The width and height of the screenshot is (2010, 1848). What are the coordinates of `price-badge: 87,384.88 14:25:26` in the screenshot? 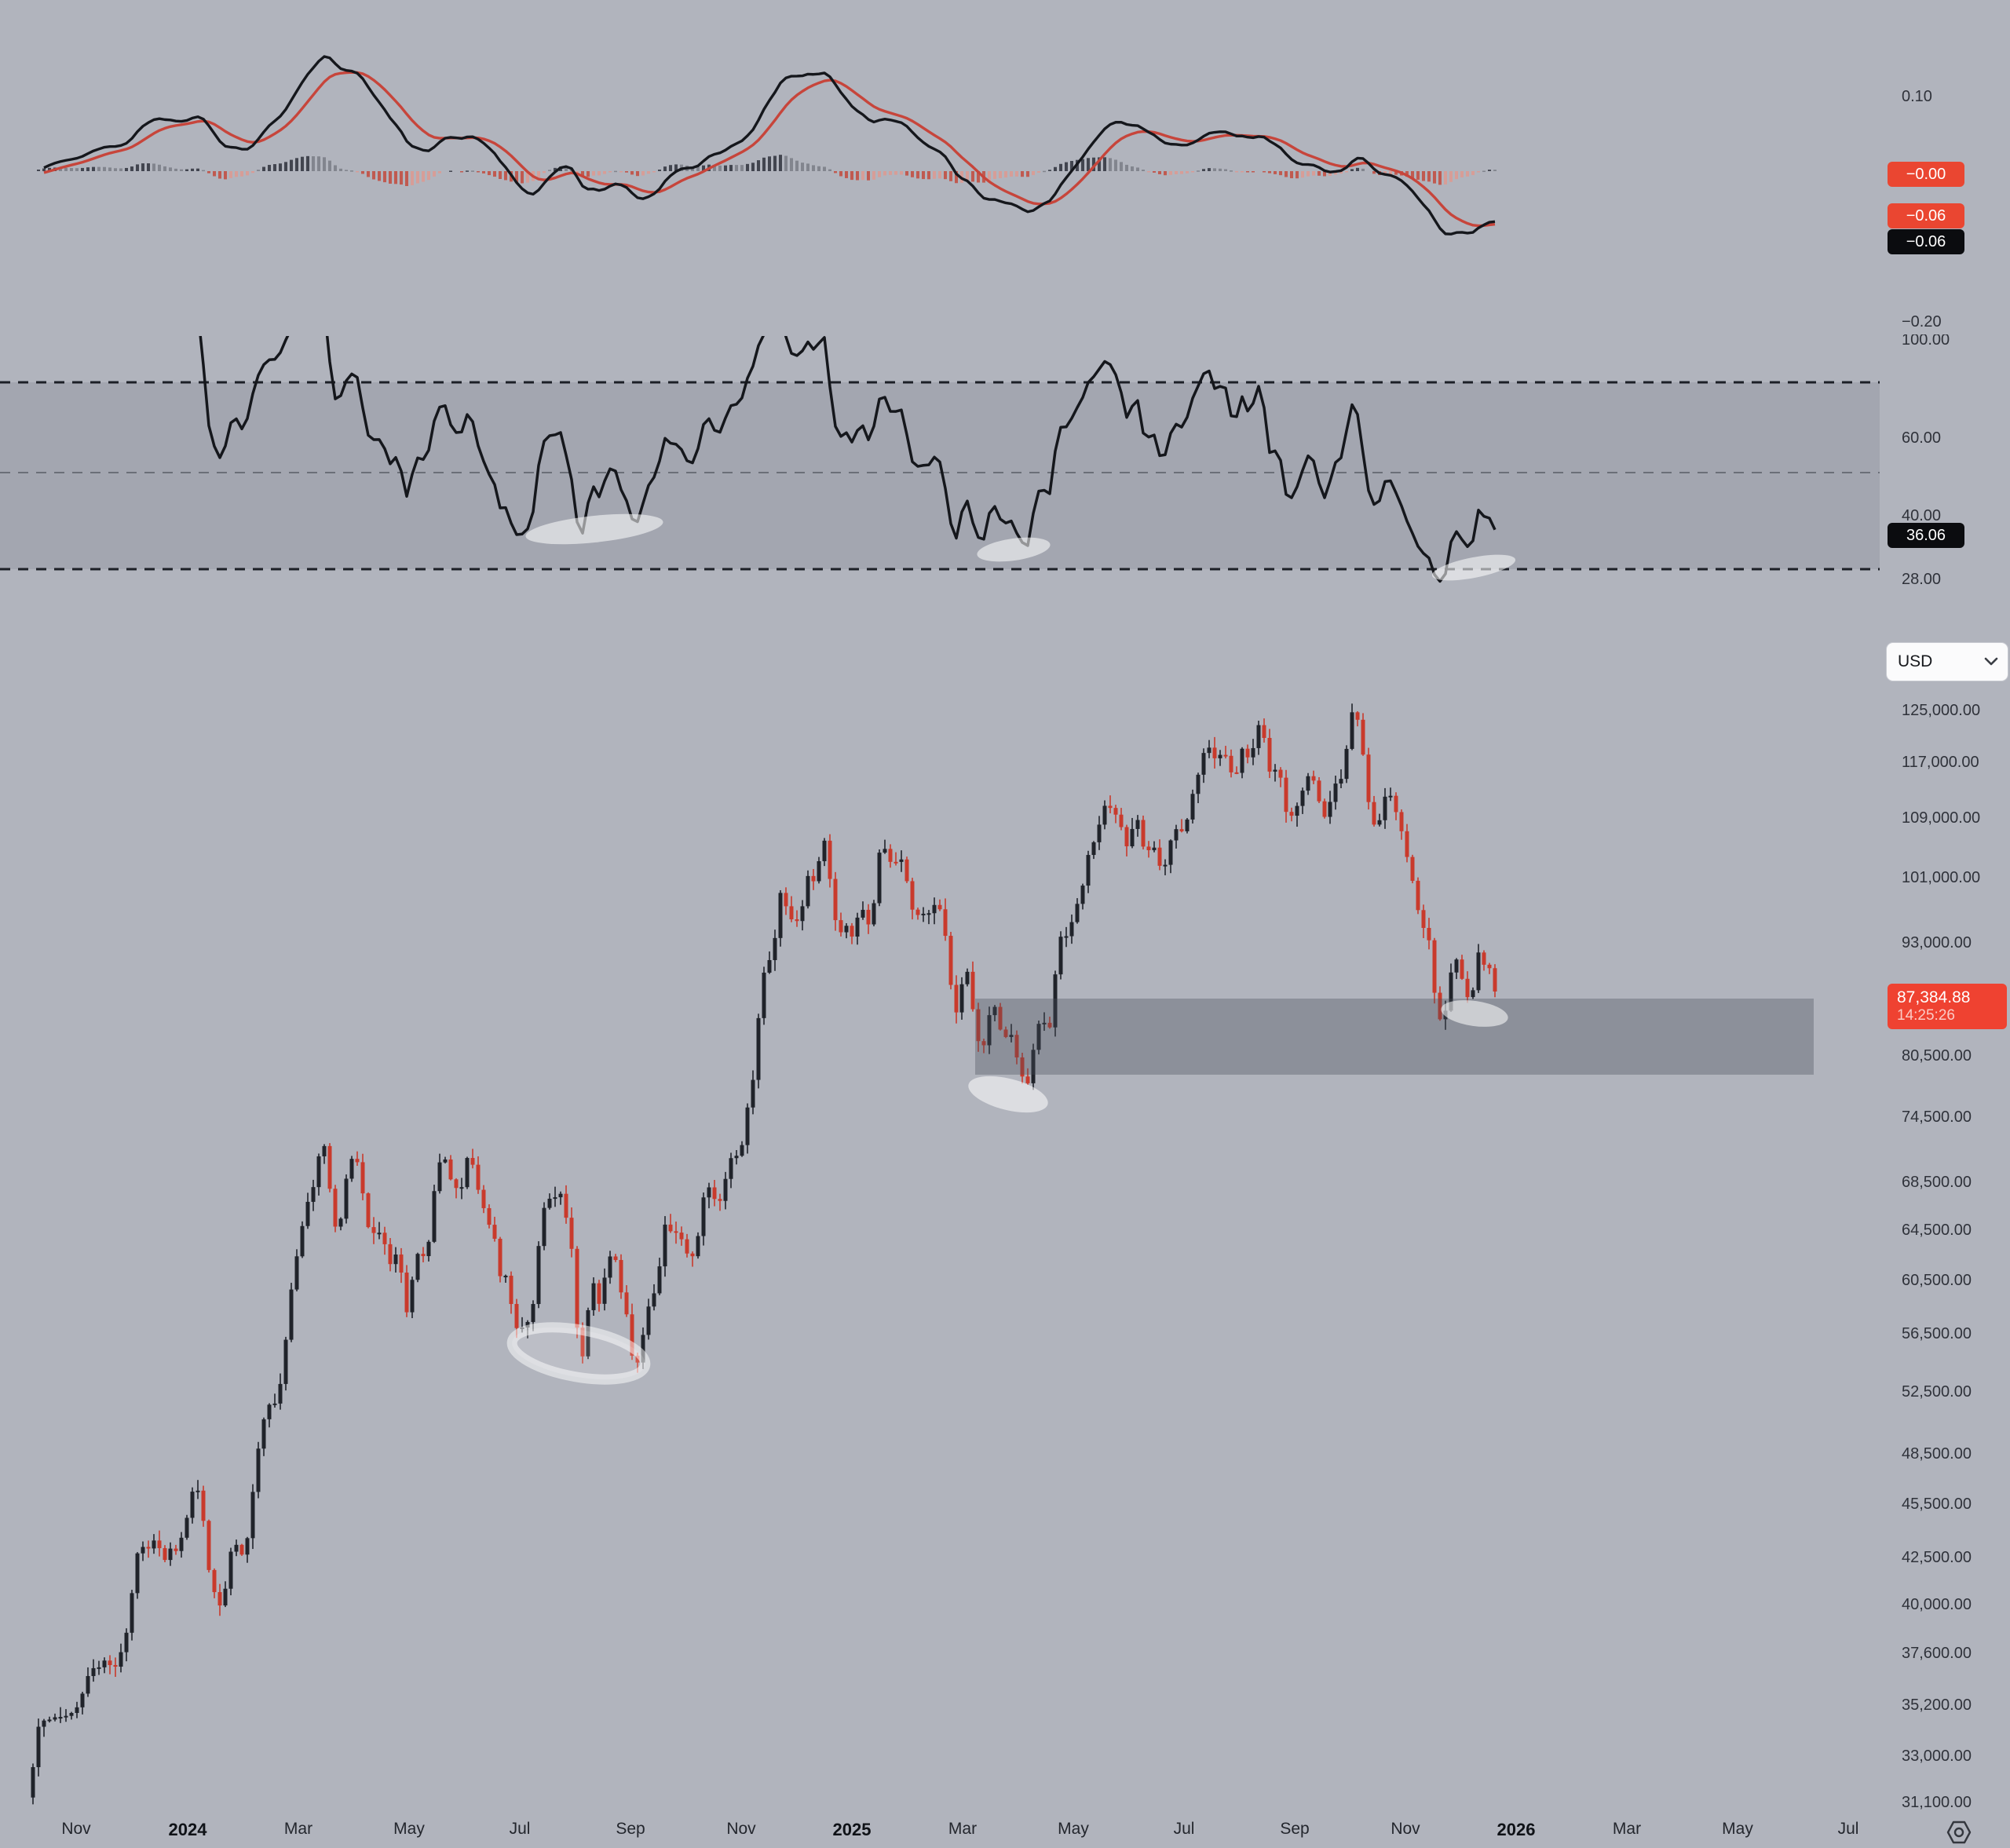 It's located at (1947, 1006).